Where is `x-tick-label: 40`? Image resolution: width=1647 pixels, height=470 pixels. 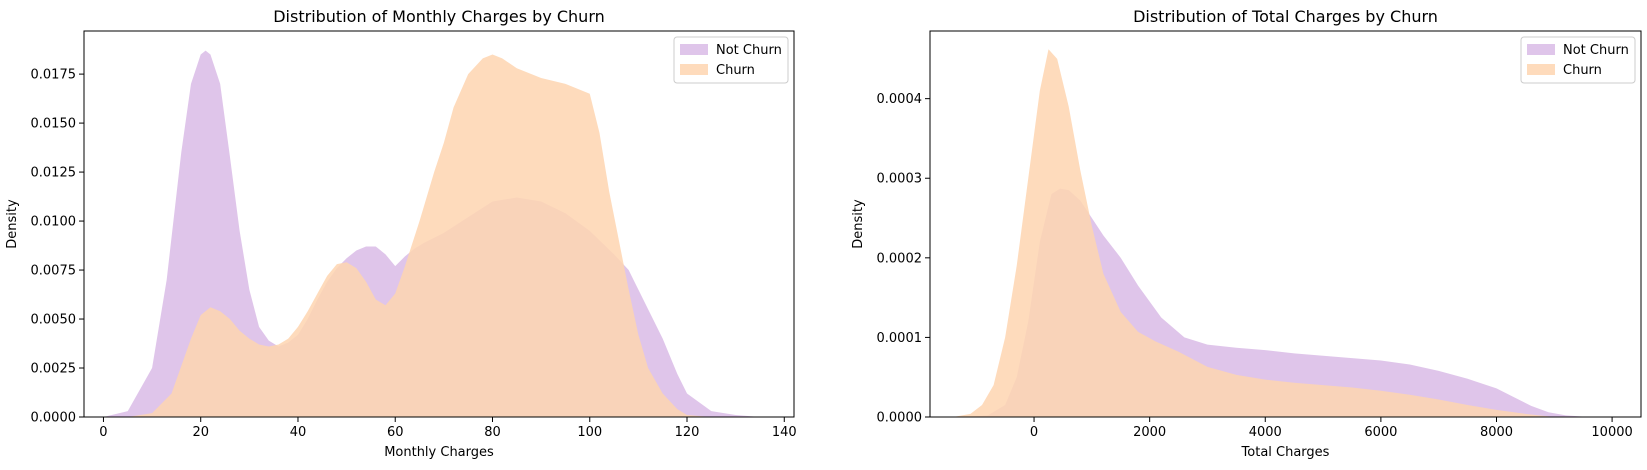 x-tick-label: 40 is located at coordinates (298, 432).